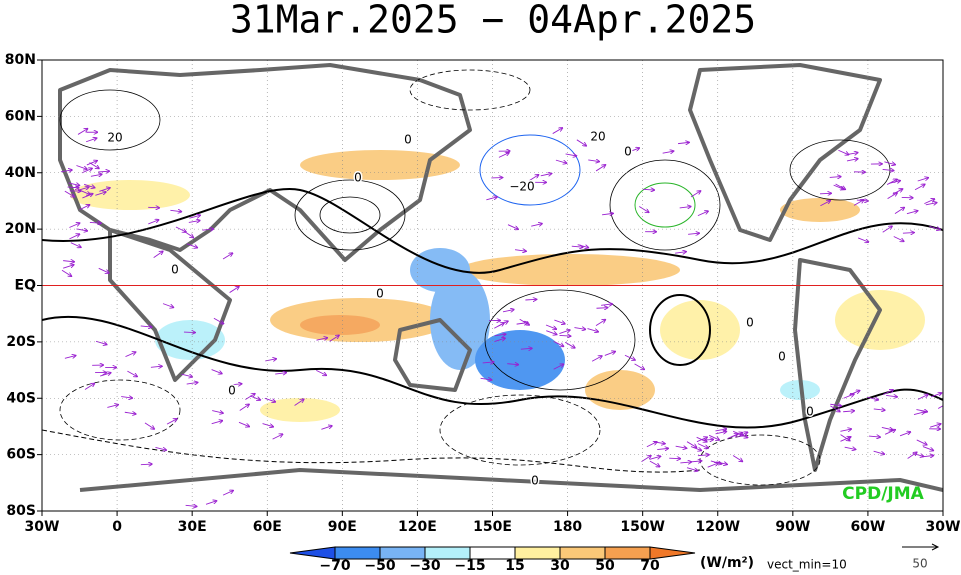 The image size is (961, 575). What do you see at coordinates (342, 527) in the screenshot?
I see `lon-label: 90E` at bounding box center [342, 527].